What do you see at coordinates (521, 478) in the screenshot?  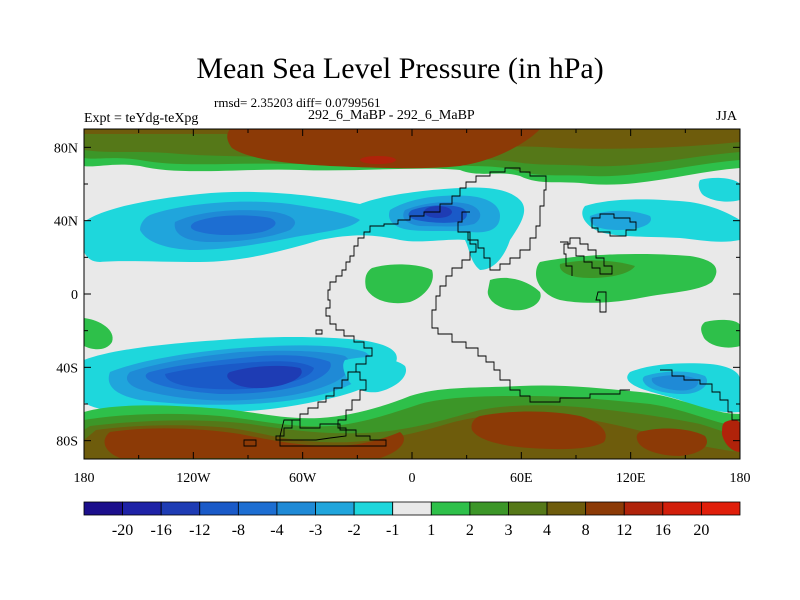 I see `lon-label: 60E` at bounding box center [521, 478].